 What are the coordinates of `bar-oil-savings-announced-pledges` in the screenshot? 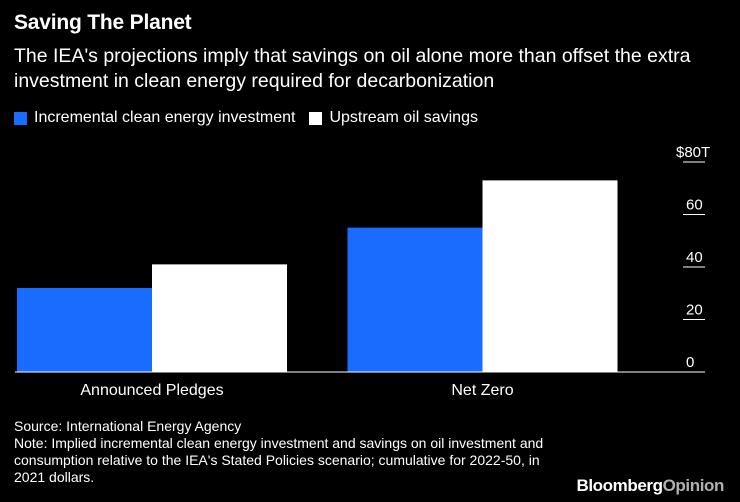 It's located at (219, 318).